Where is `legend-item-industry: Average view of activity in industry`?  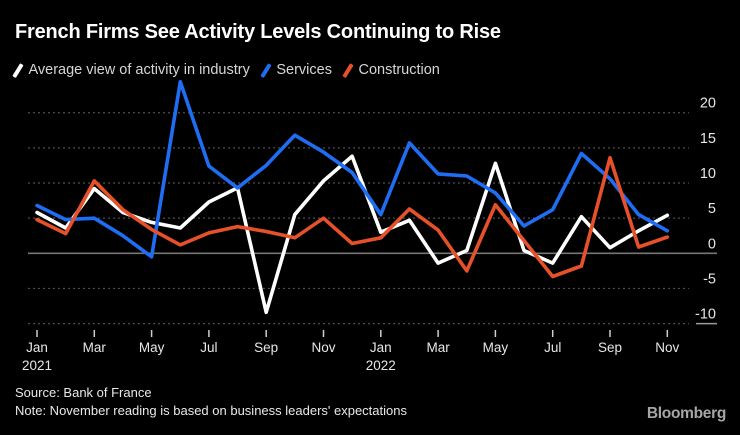 legend-item-industry: Average view of activity in industry is located at coordinates (131, 70).